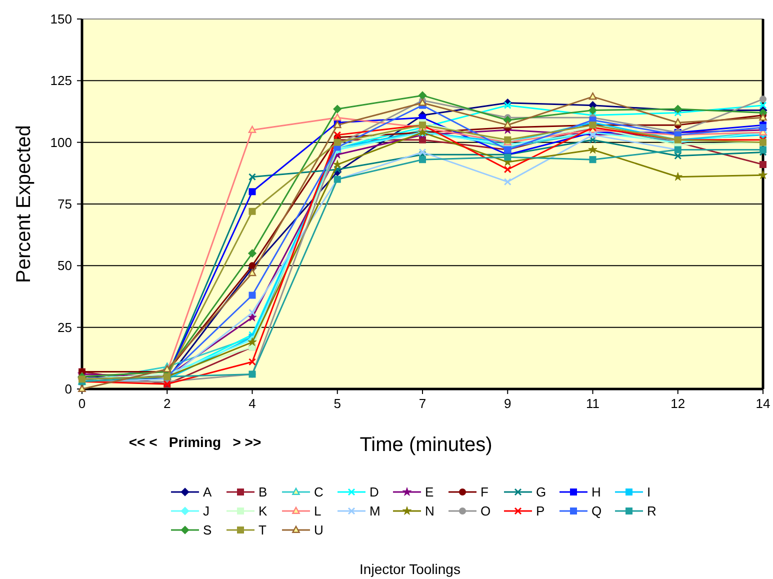 This screenshot has width=773, height=579. I want to click on legend-label: T, so click(262, 530).